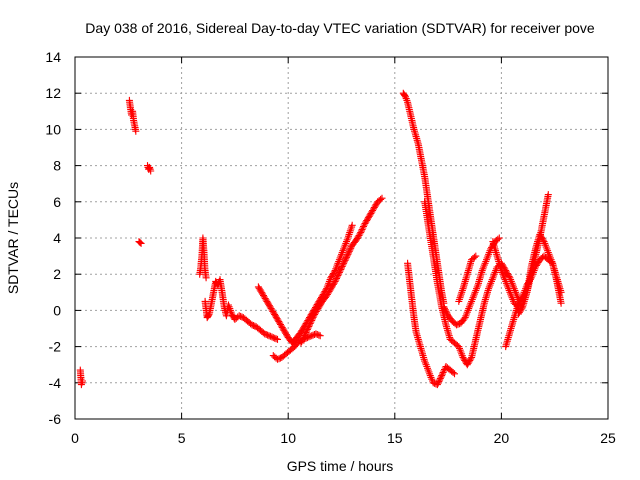  I want to click on y-tick-label: 4, so click(57, 238).